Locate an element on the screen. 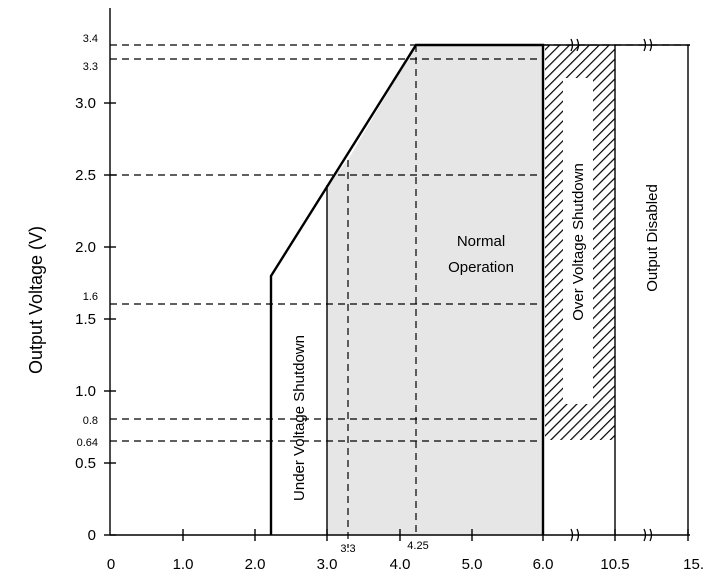 This screenshot has height=579, width=705. y-tick-label: 1.5 is located at coordinates (85, 319).